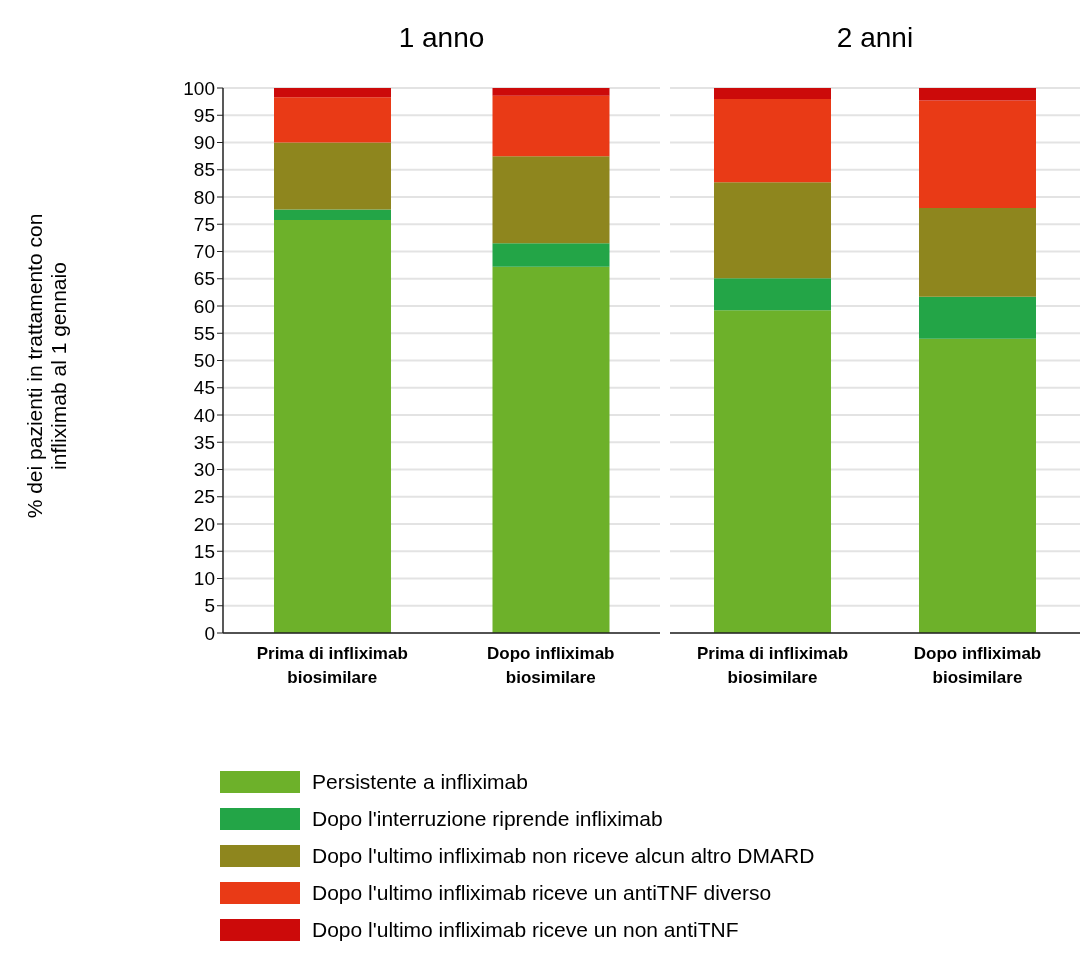 This screenshot has width=1084, height=964. What do you see at coordinates (204, 197) in the screenshot?
I see `y-tick-label: 80` at bounding box center [204, 197].